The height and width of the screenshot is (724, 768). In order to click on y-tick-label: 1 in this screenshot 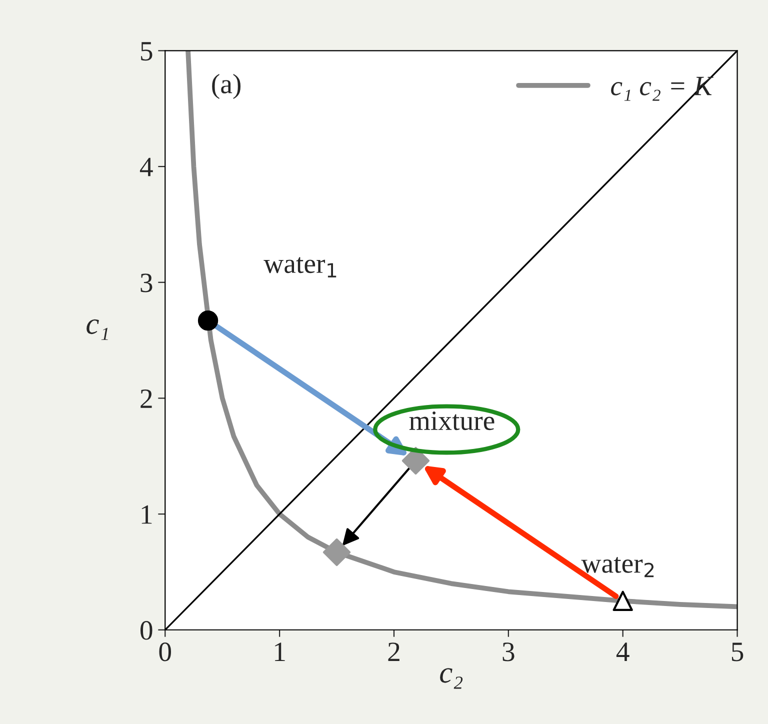, I will do `click(147, 514)`.